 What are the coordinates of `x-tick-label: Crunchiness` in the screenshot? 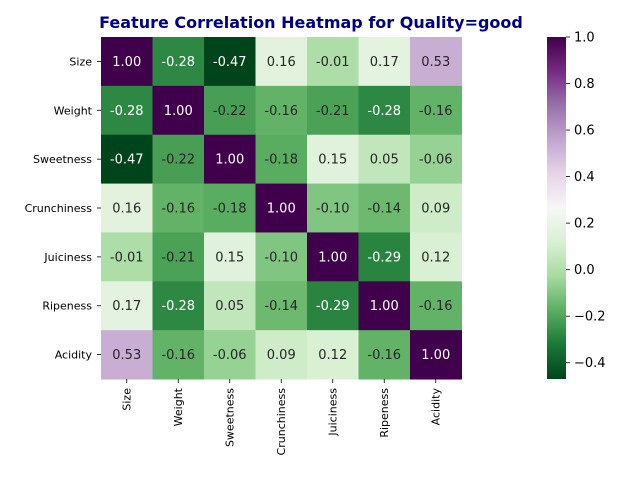 It's located at (281, 422).